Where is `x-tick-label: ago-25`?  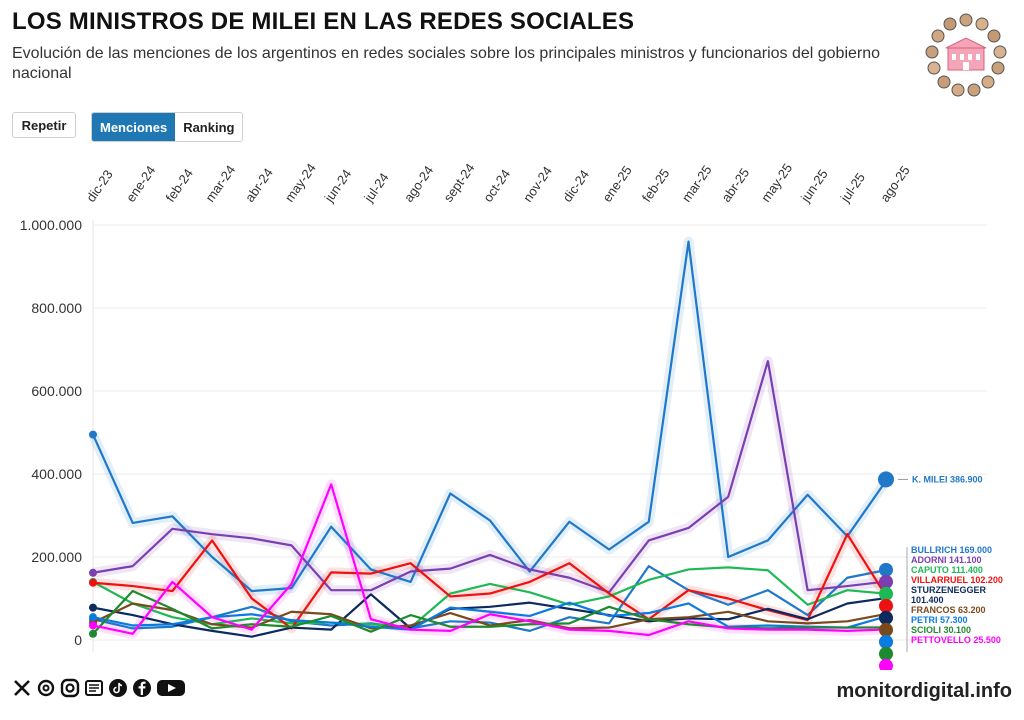
x-tick-label: ago-25 is located at coordinates (895, 184).